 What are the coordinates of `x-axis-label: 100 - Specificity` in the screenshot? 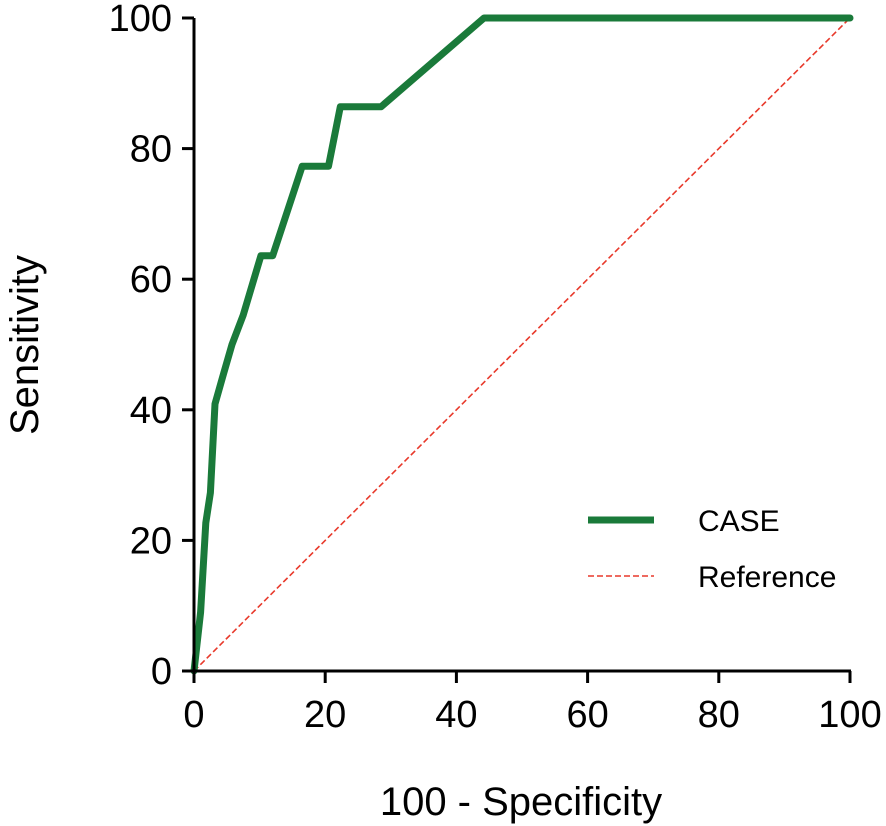 It's located at (521, 802).